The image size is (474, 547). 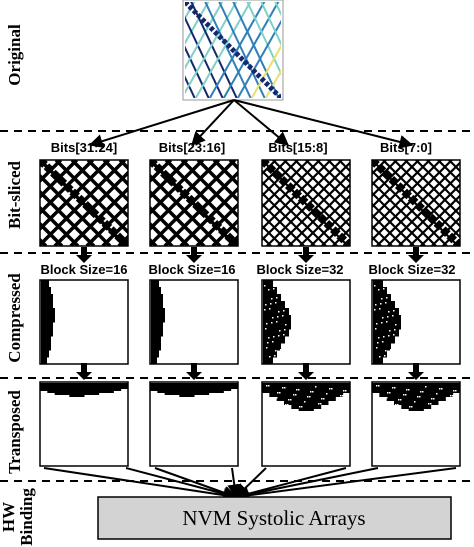 I want to click on binding-arrow-1a, so click(x=140, y=485).